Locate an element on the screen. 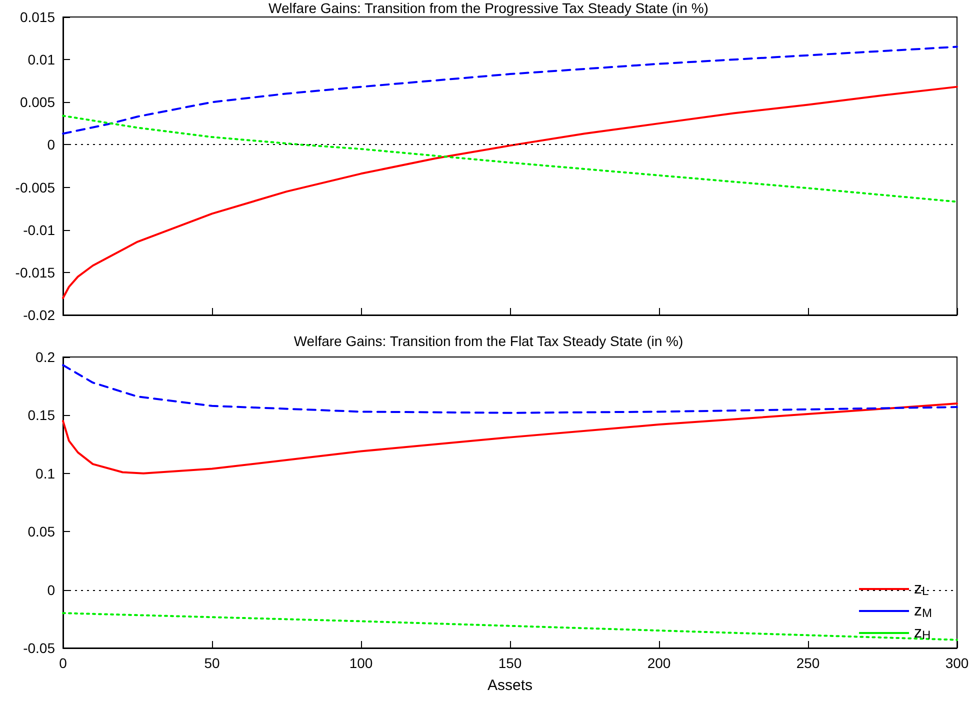 The width and height of the screenshot is (977, 711). y-tick-label: 0.15 is located at coordinates (42, 415).